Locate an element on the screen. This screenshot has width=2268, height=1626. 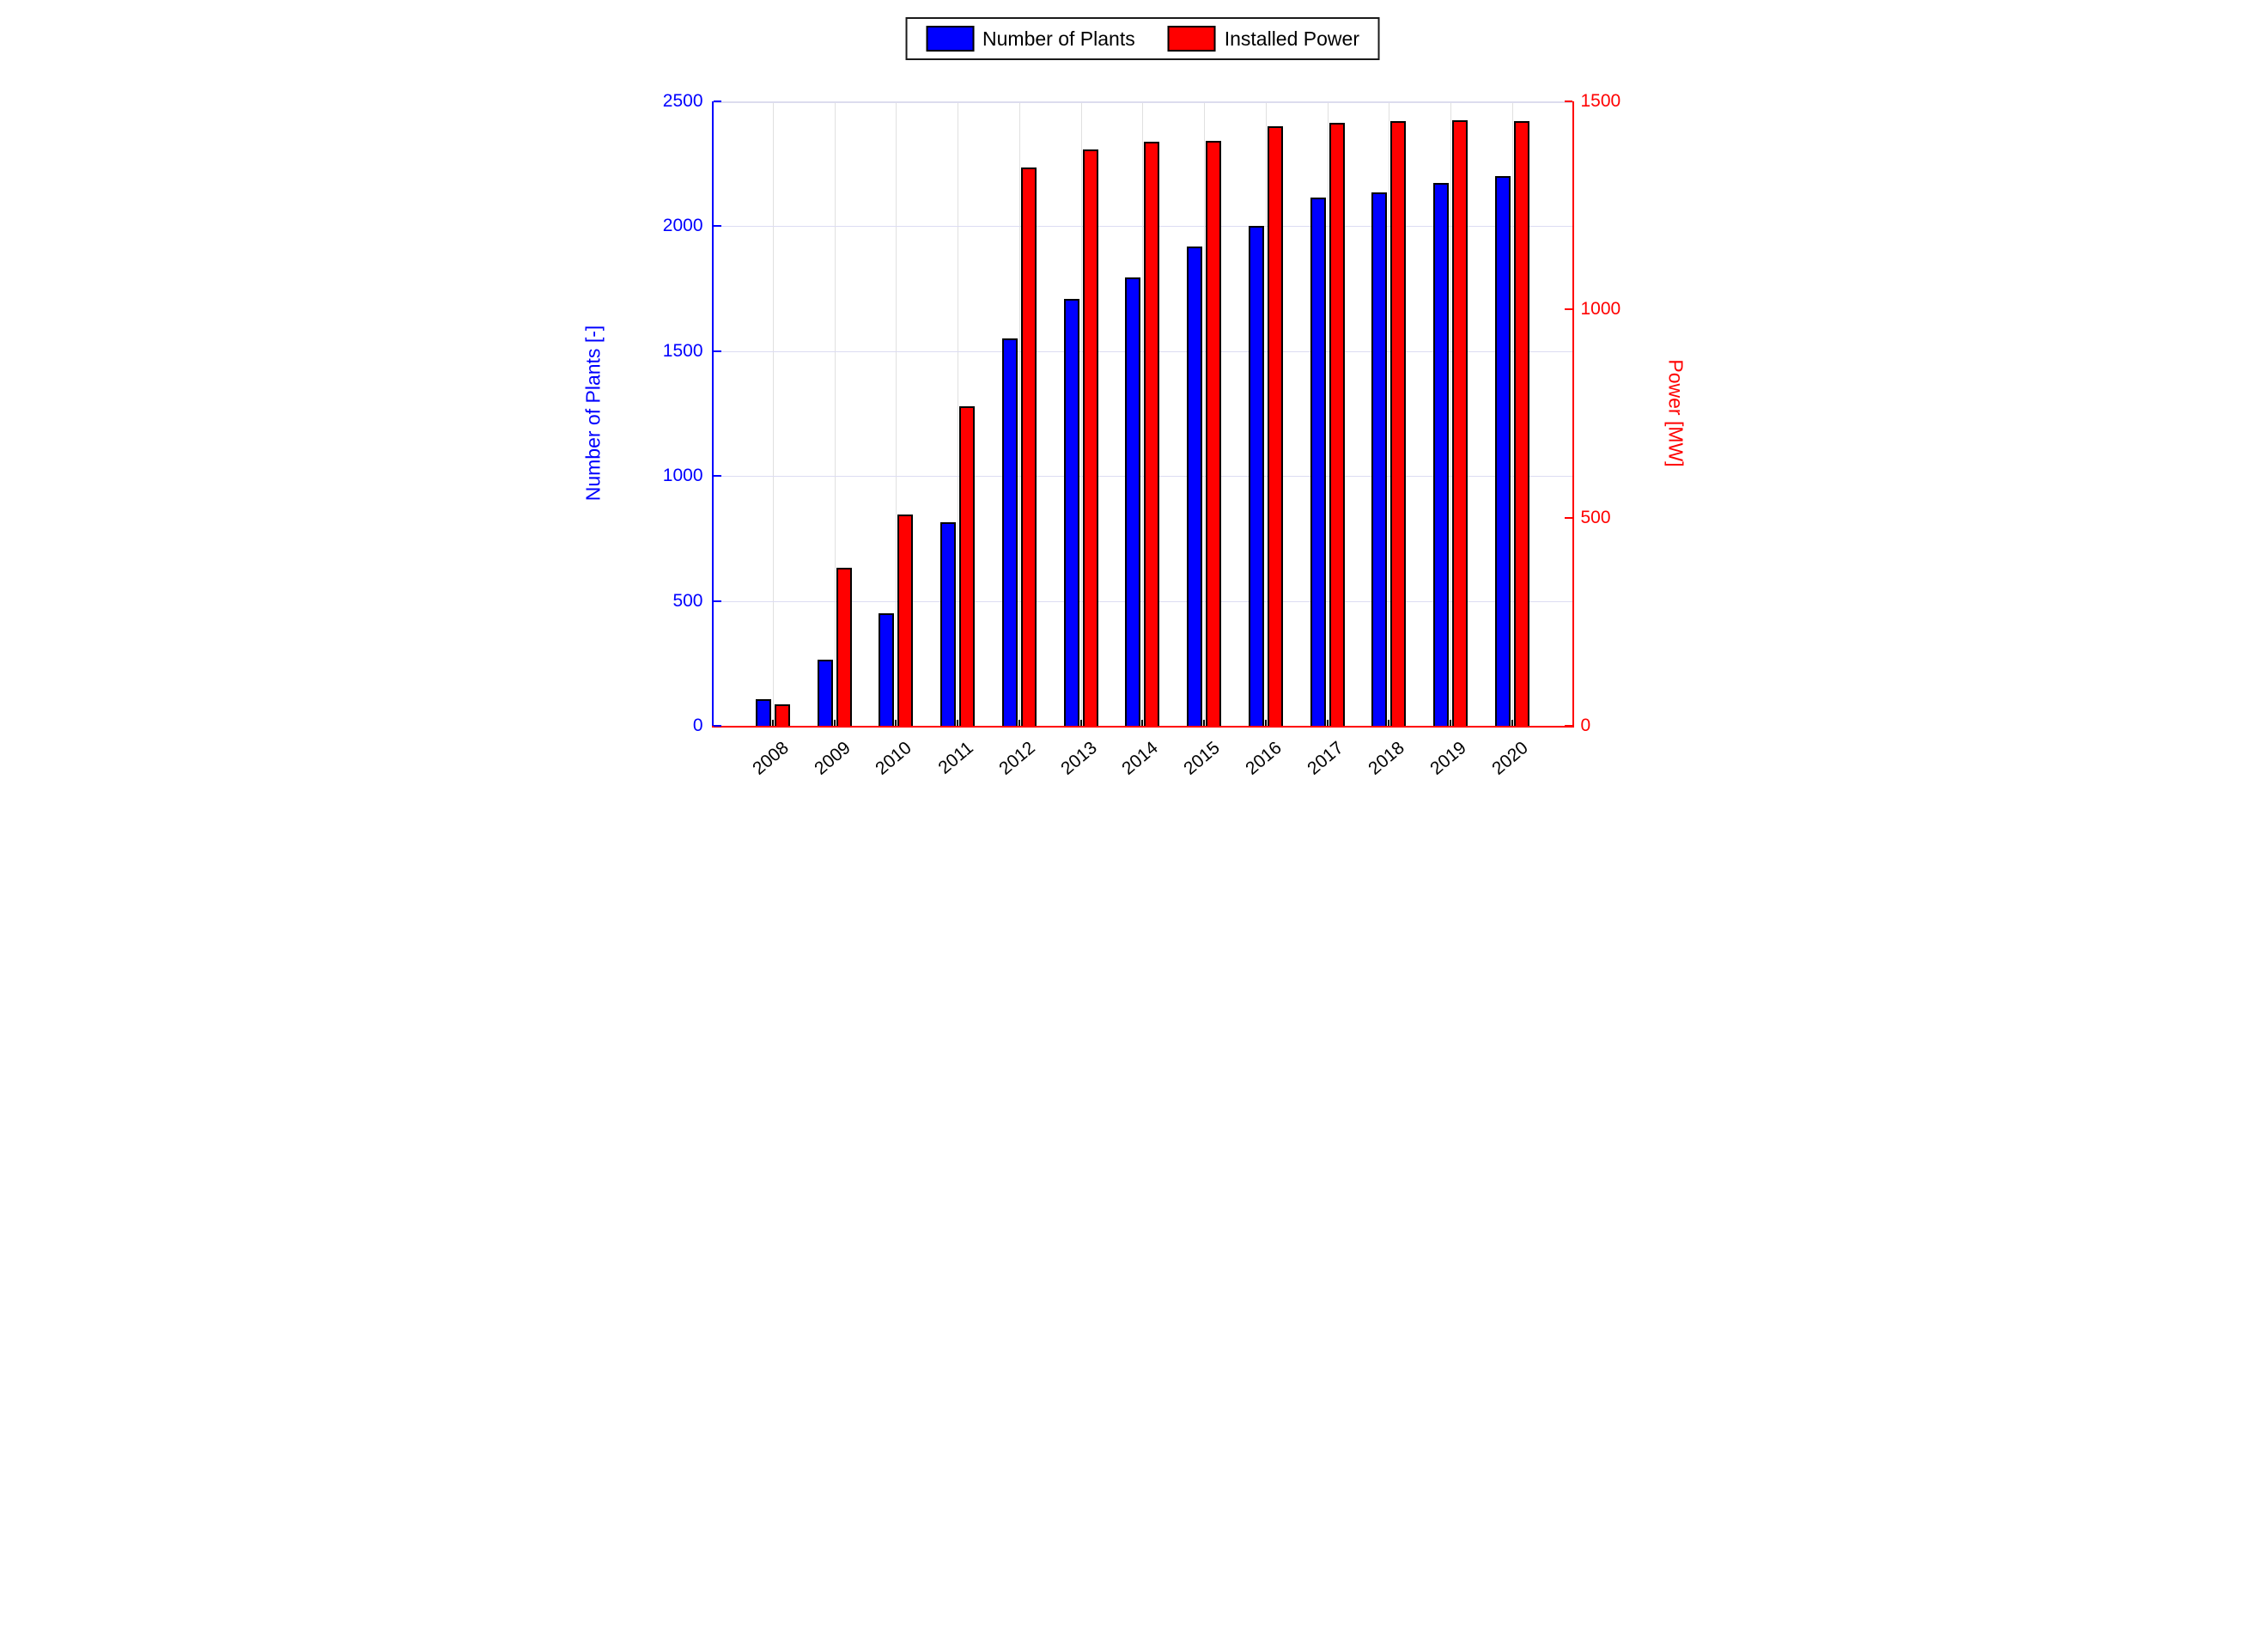
bar-installed-power-2019 is located at coordinates (1460, 423).